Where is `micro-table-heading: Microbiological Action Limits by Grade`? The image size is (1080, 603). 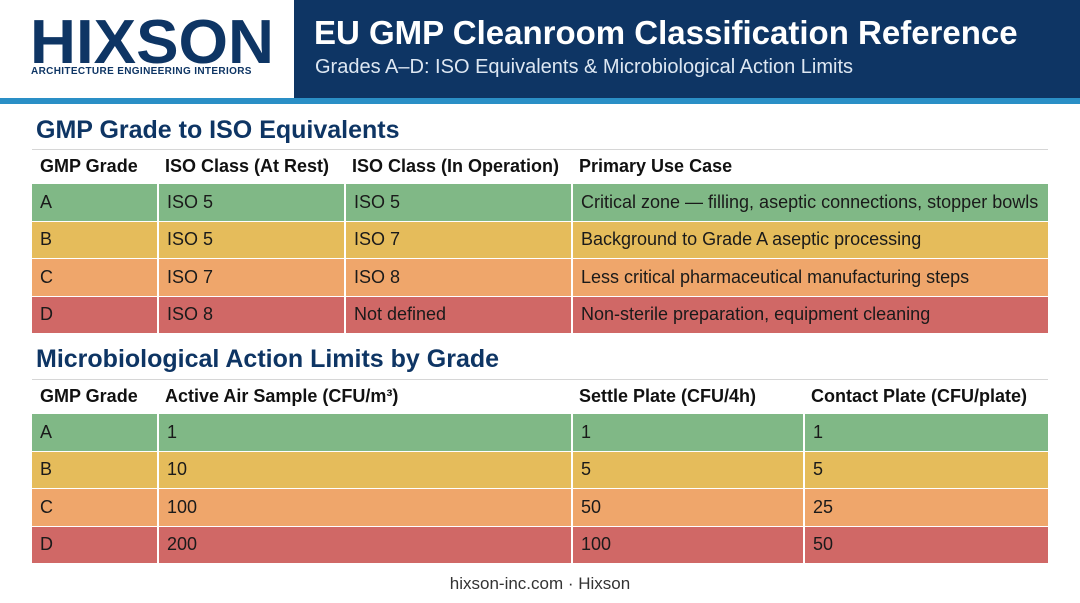 micro-table-heading: Microbiological Action Limits by Grade is located at coordinates (268, 359).